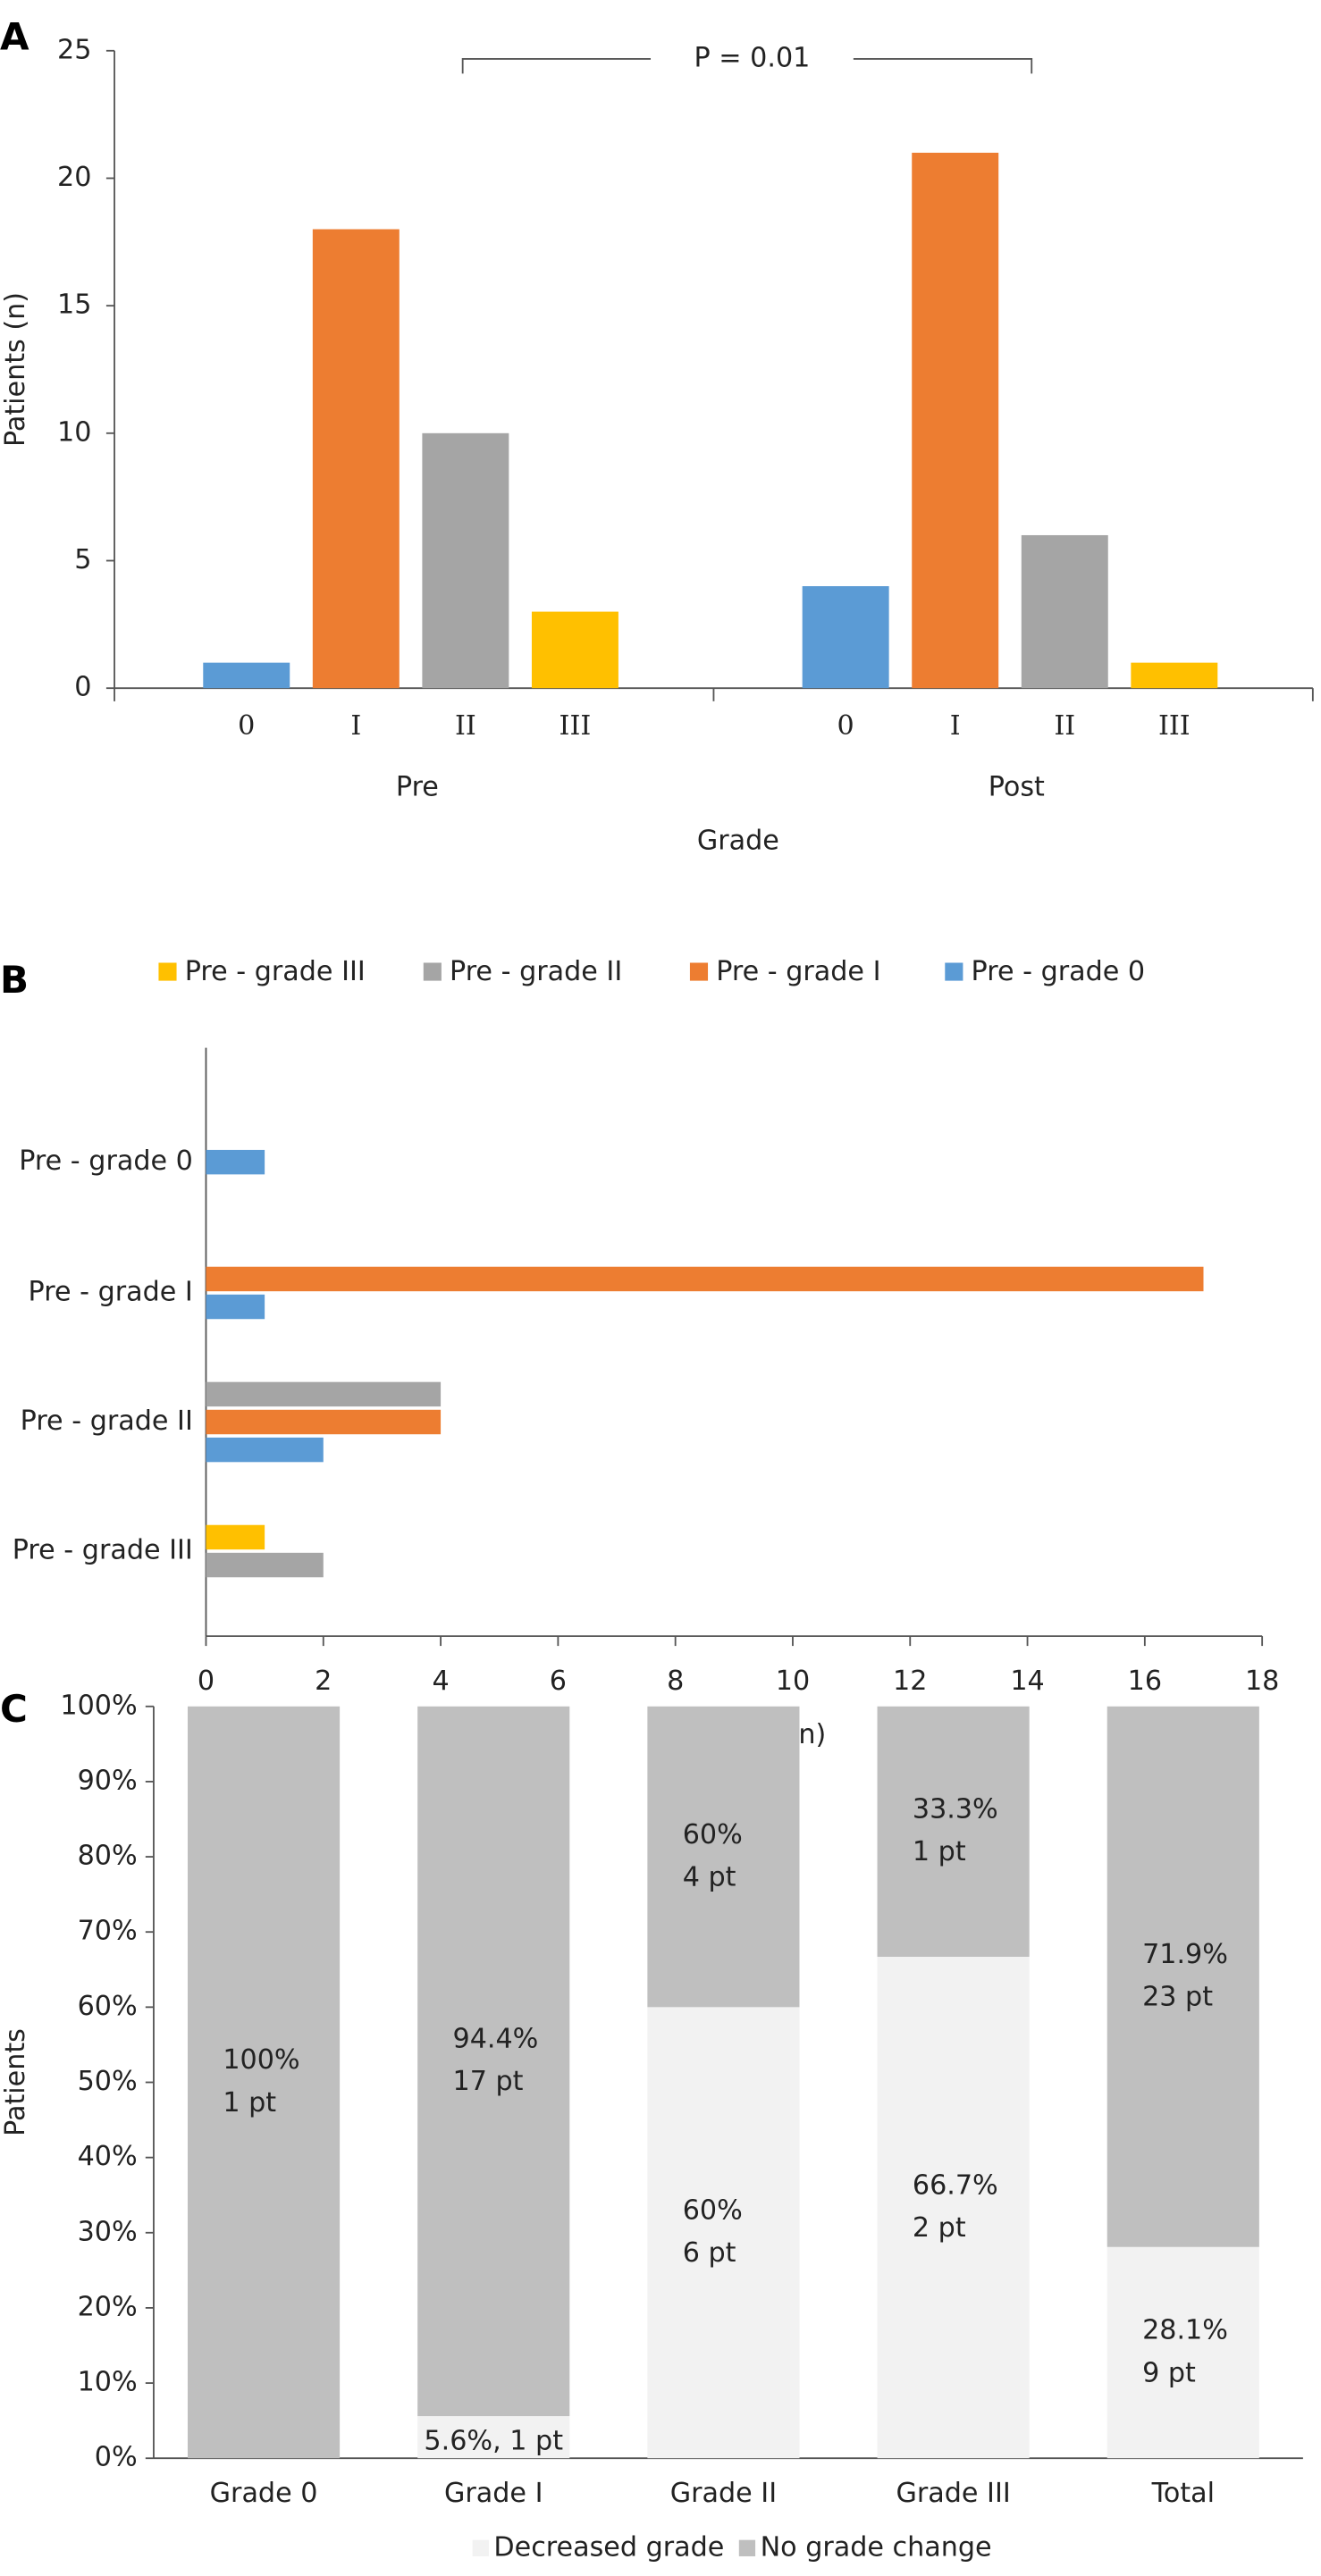 The width and height of the screenshot is (1321, 2576). I want to click on x-tick-label: Grade II, so click(723, 2493).